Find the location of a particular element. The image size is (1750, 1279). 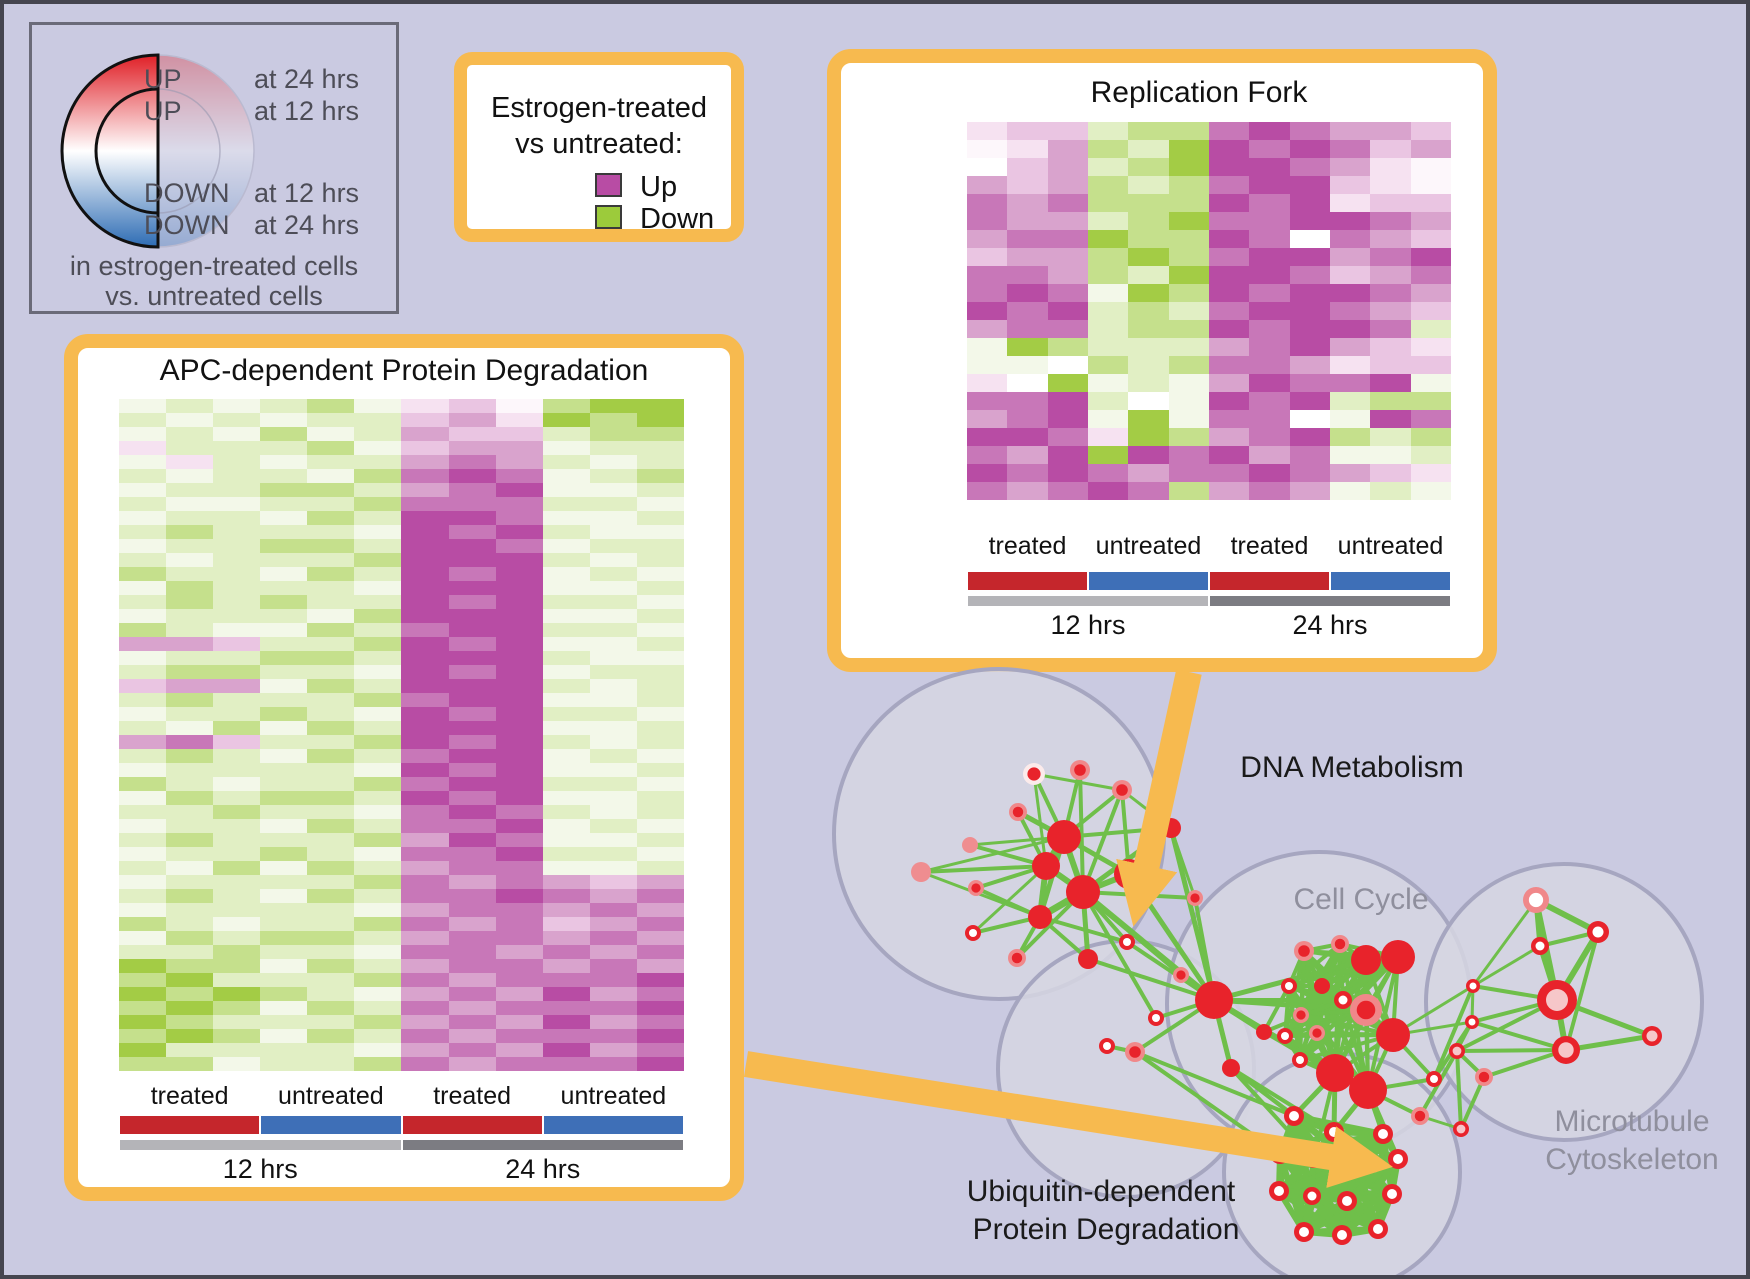

legend-up-row: Up is located at coordinates (636, 187).